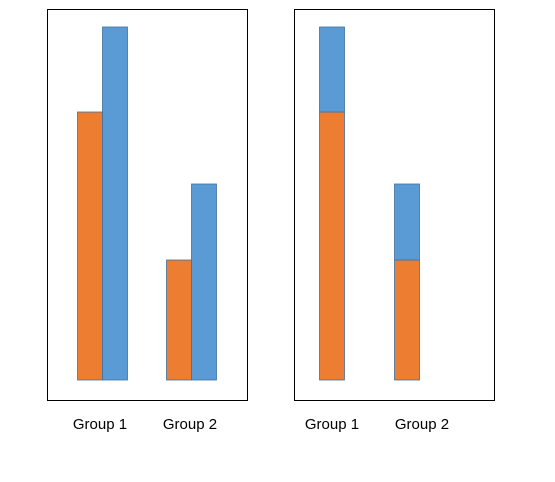 The width and height of the screenshot is (555, 482). I want to click on right-bars, so click(369, 203).